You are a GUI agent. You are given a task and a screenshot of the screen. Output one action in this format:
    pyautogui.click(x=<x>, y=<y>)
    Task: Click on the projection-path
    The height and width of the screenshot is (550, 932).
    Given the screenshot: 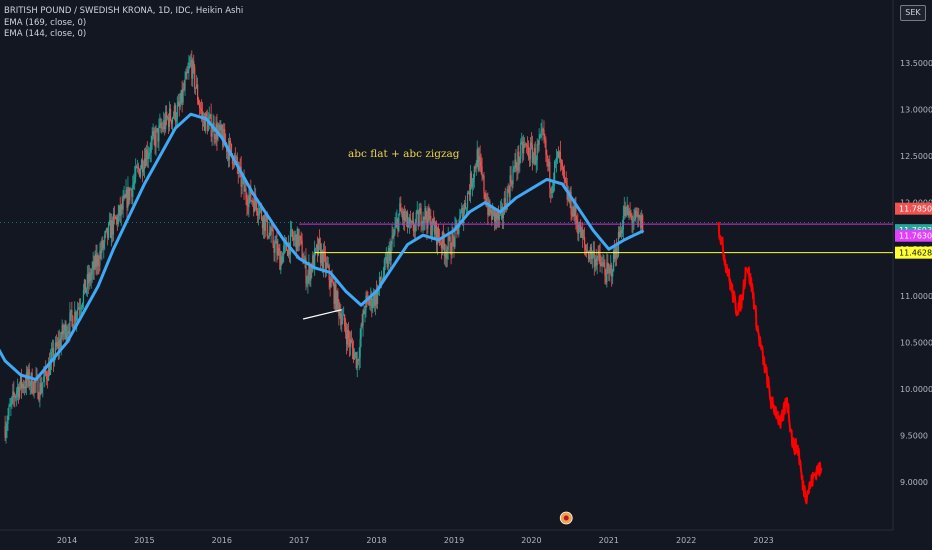 What is the action you would take?
    pyautogui.click(x=770, y=363)
    